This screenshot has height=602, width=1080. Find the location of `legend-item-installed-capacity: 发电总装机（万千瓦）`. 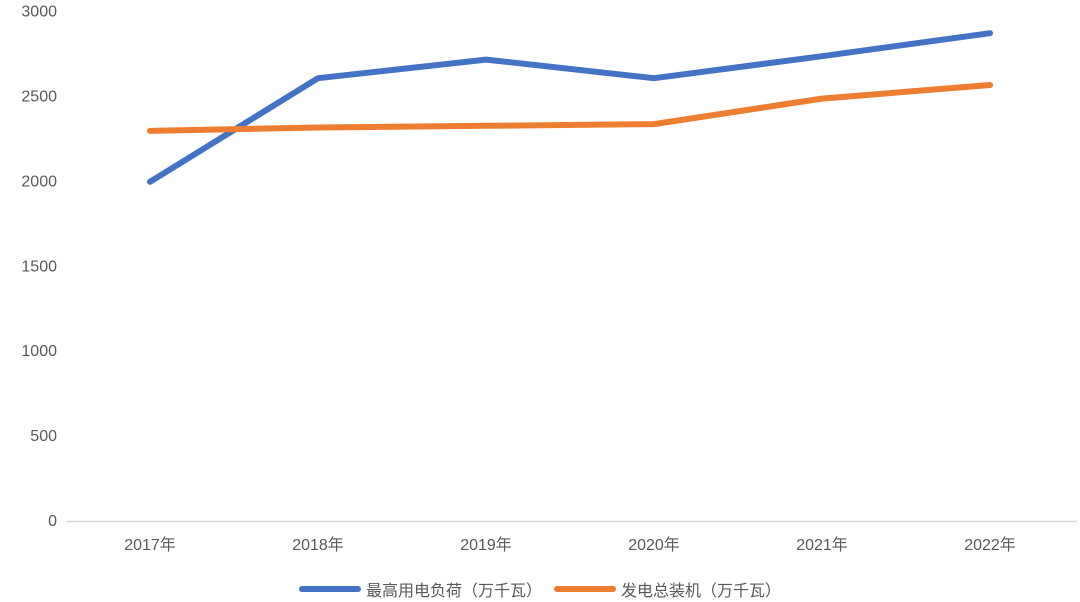

legend-item-installed-capacity: 发电总装机（万千瓦） is located at coordinates (667, 589).